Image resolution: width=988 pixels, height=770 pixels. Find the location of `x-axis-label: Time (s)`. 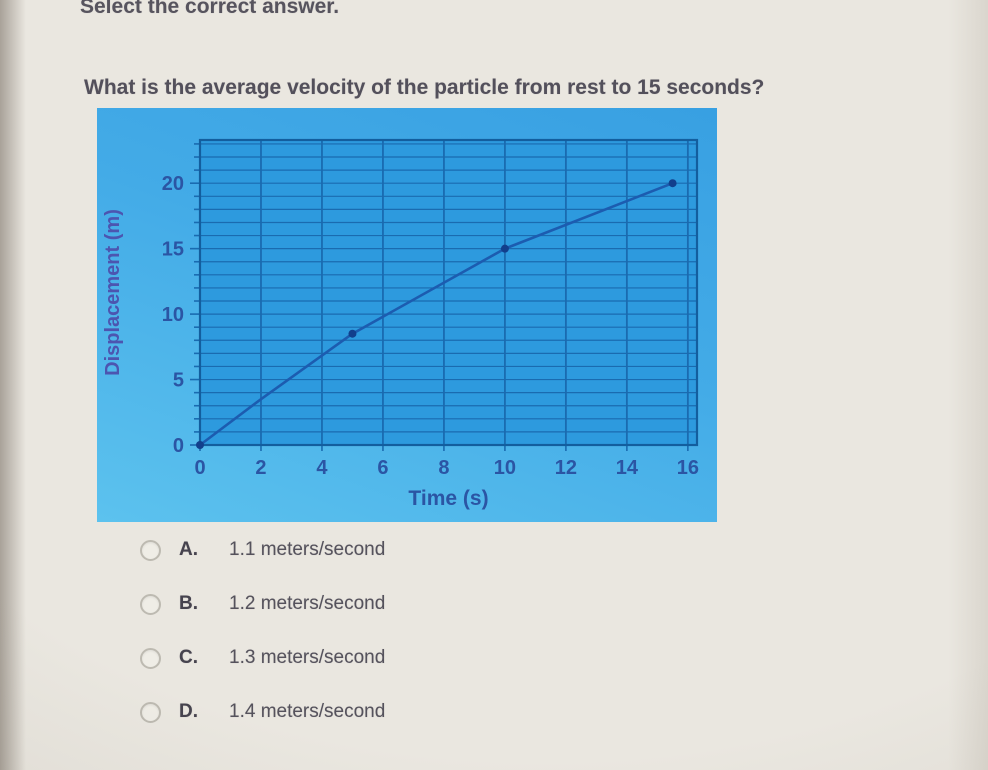

x-axis-label: Time (s) is located at coordinates (448, 498).